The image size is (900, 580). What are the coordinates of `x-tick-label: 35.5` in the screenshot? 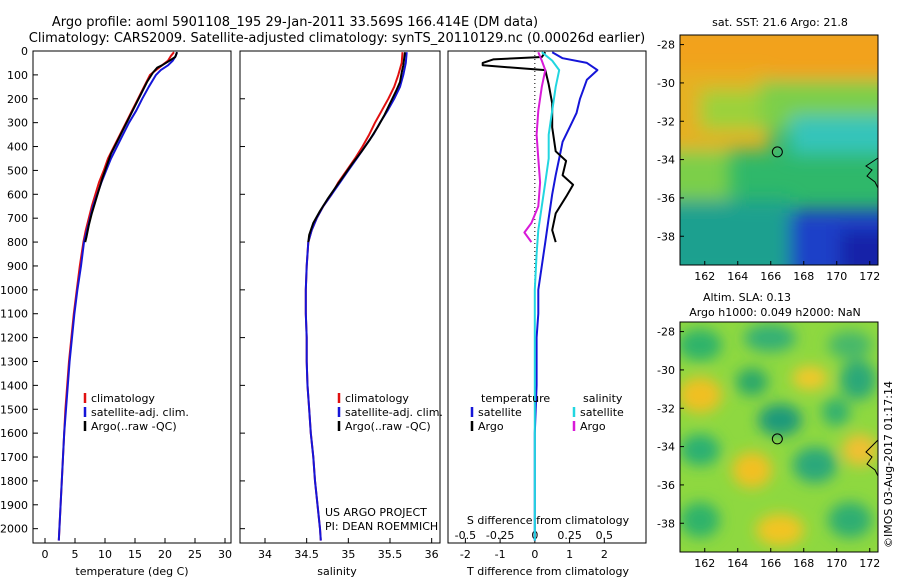 It's located at (390, 554).